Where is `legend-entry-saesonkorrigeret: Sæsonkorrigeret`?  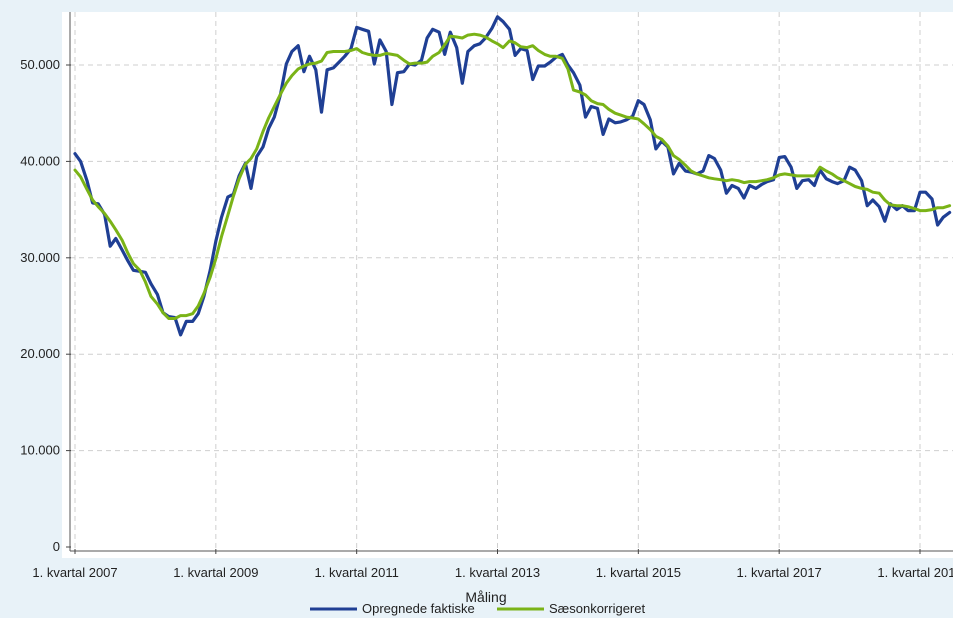
legend-entry-saesonkorrigeret: Sæsonkorrigeret is located at coordinates (571, 608).